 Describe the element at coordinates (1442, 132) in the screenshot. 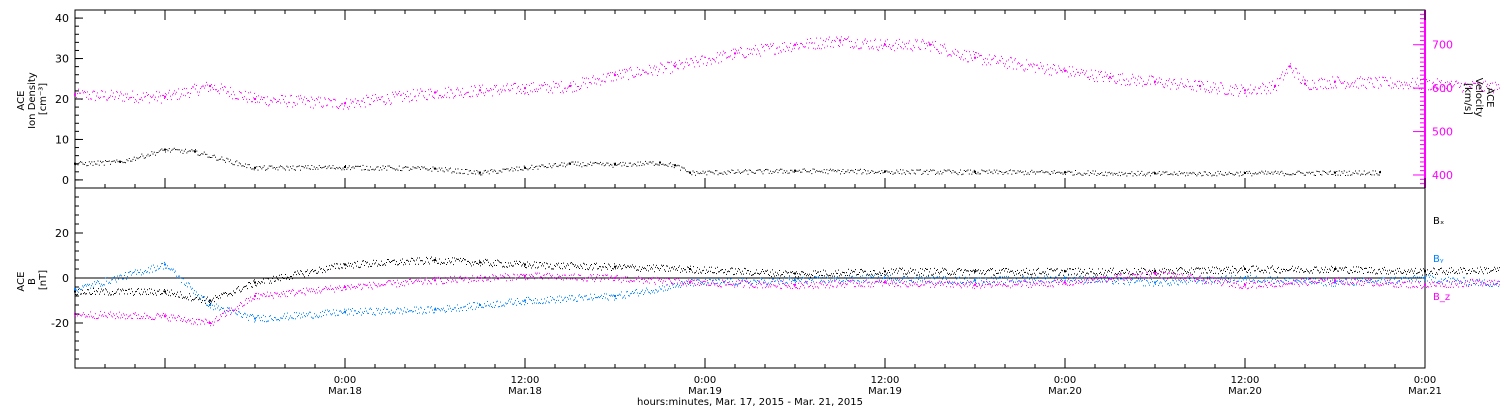

I see `velocity-tick-label-1: 500` at that location.